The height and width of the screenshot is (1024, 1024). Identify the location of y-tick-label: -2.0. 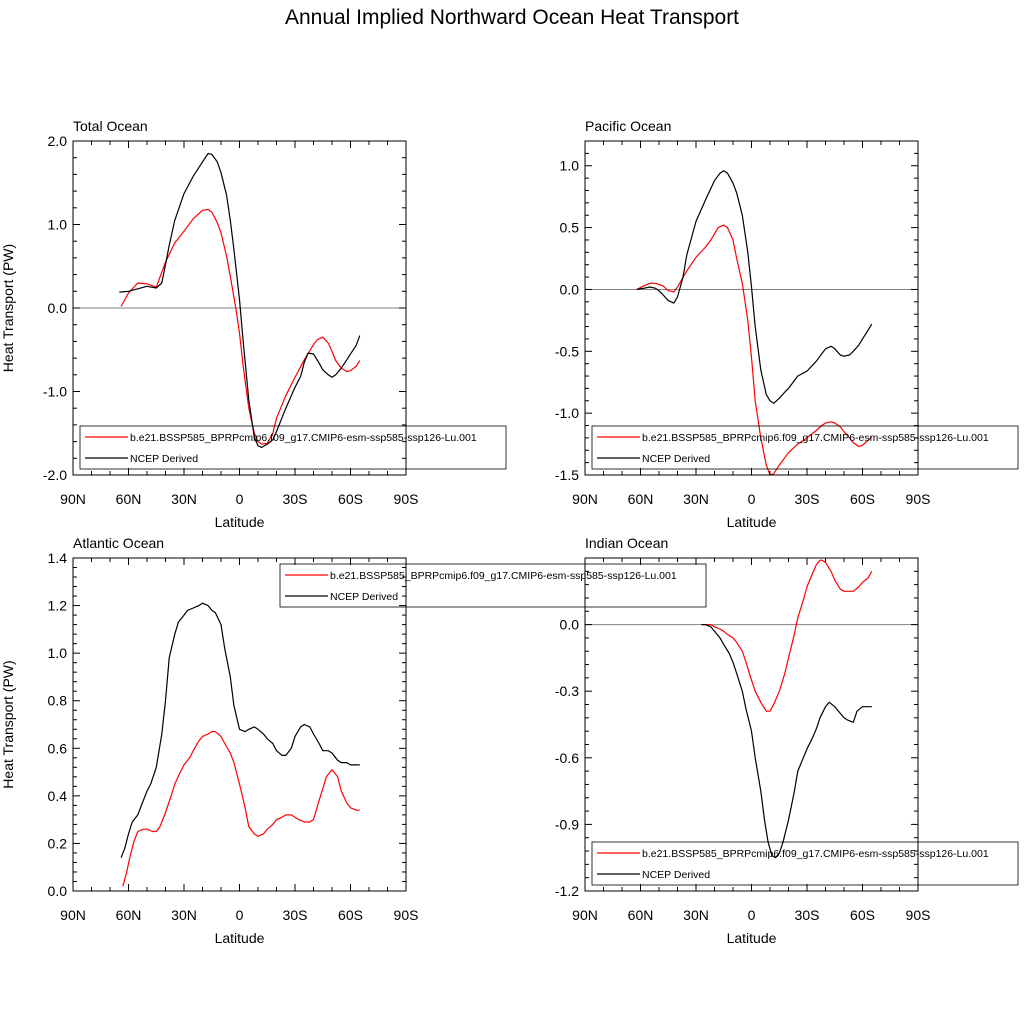
(55, 475).